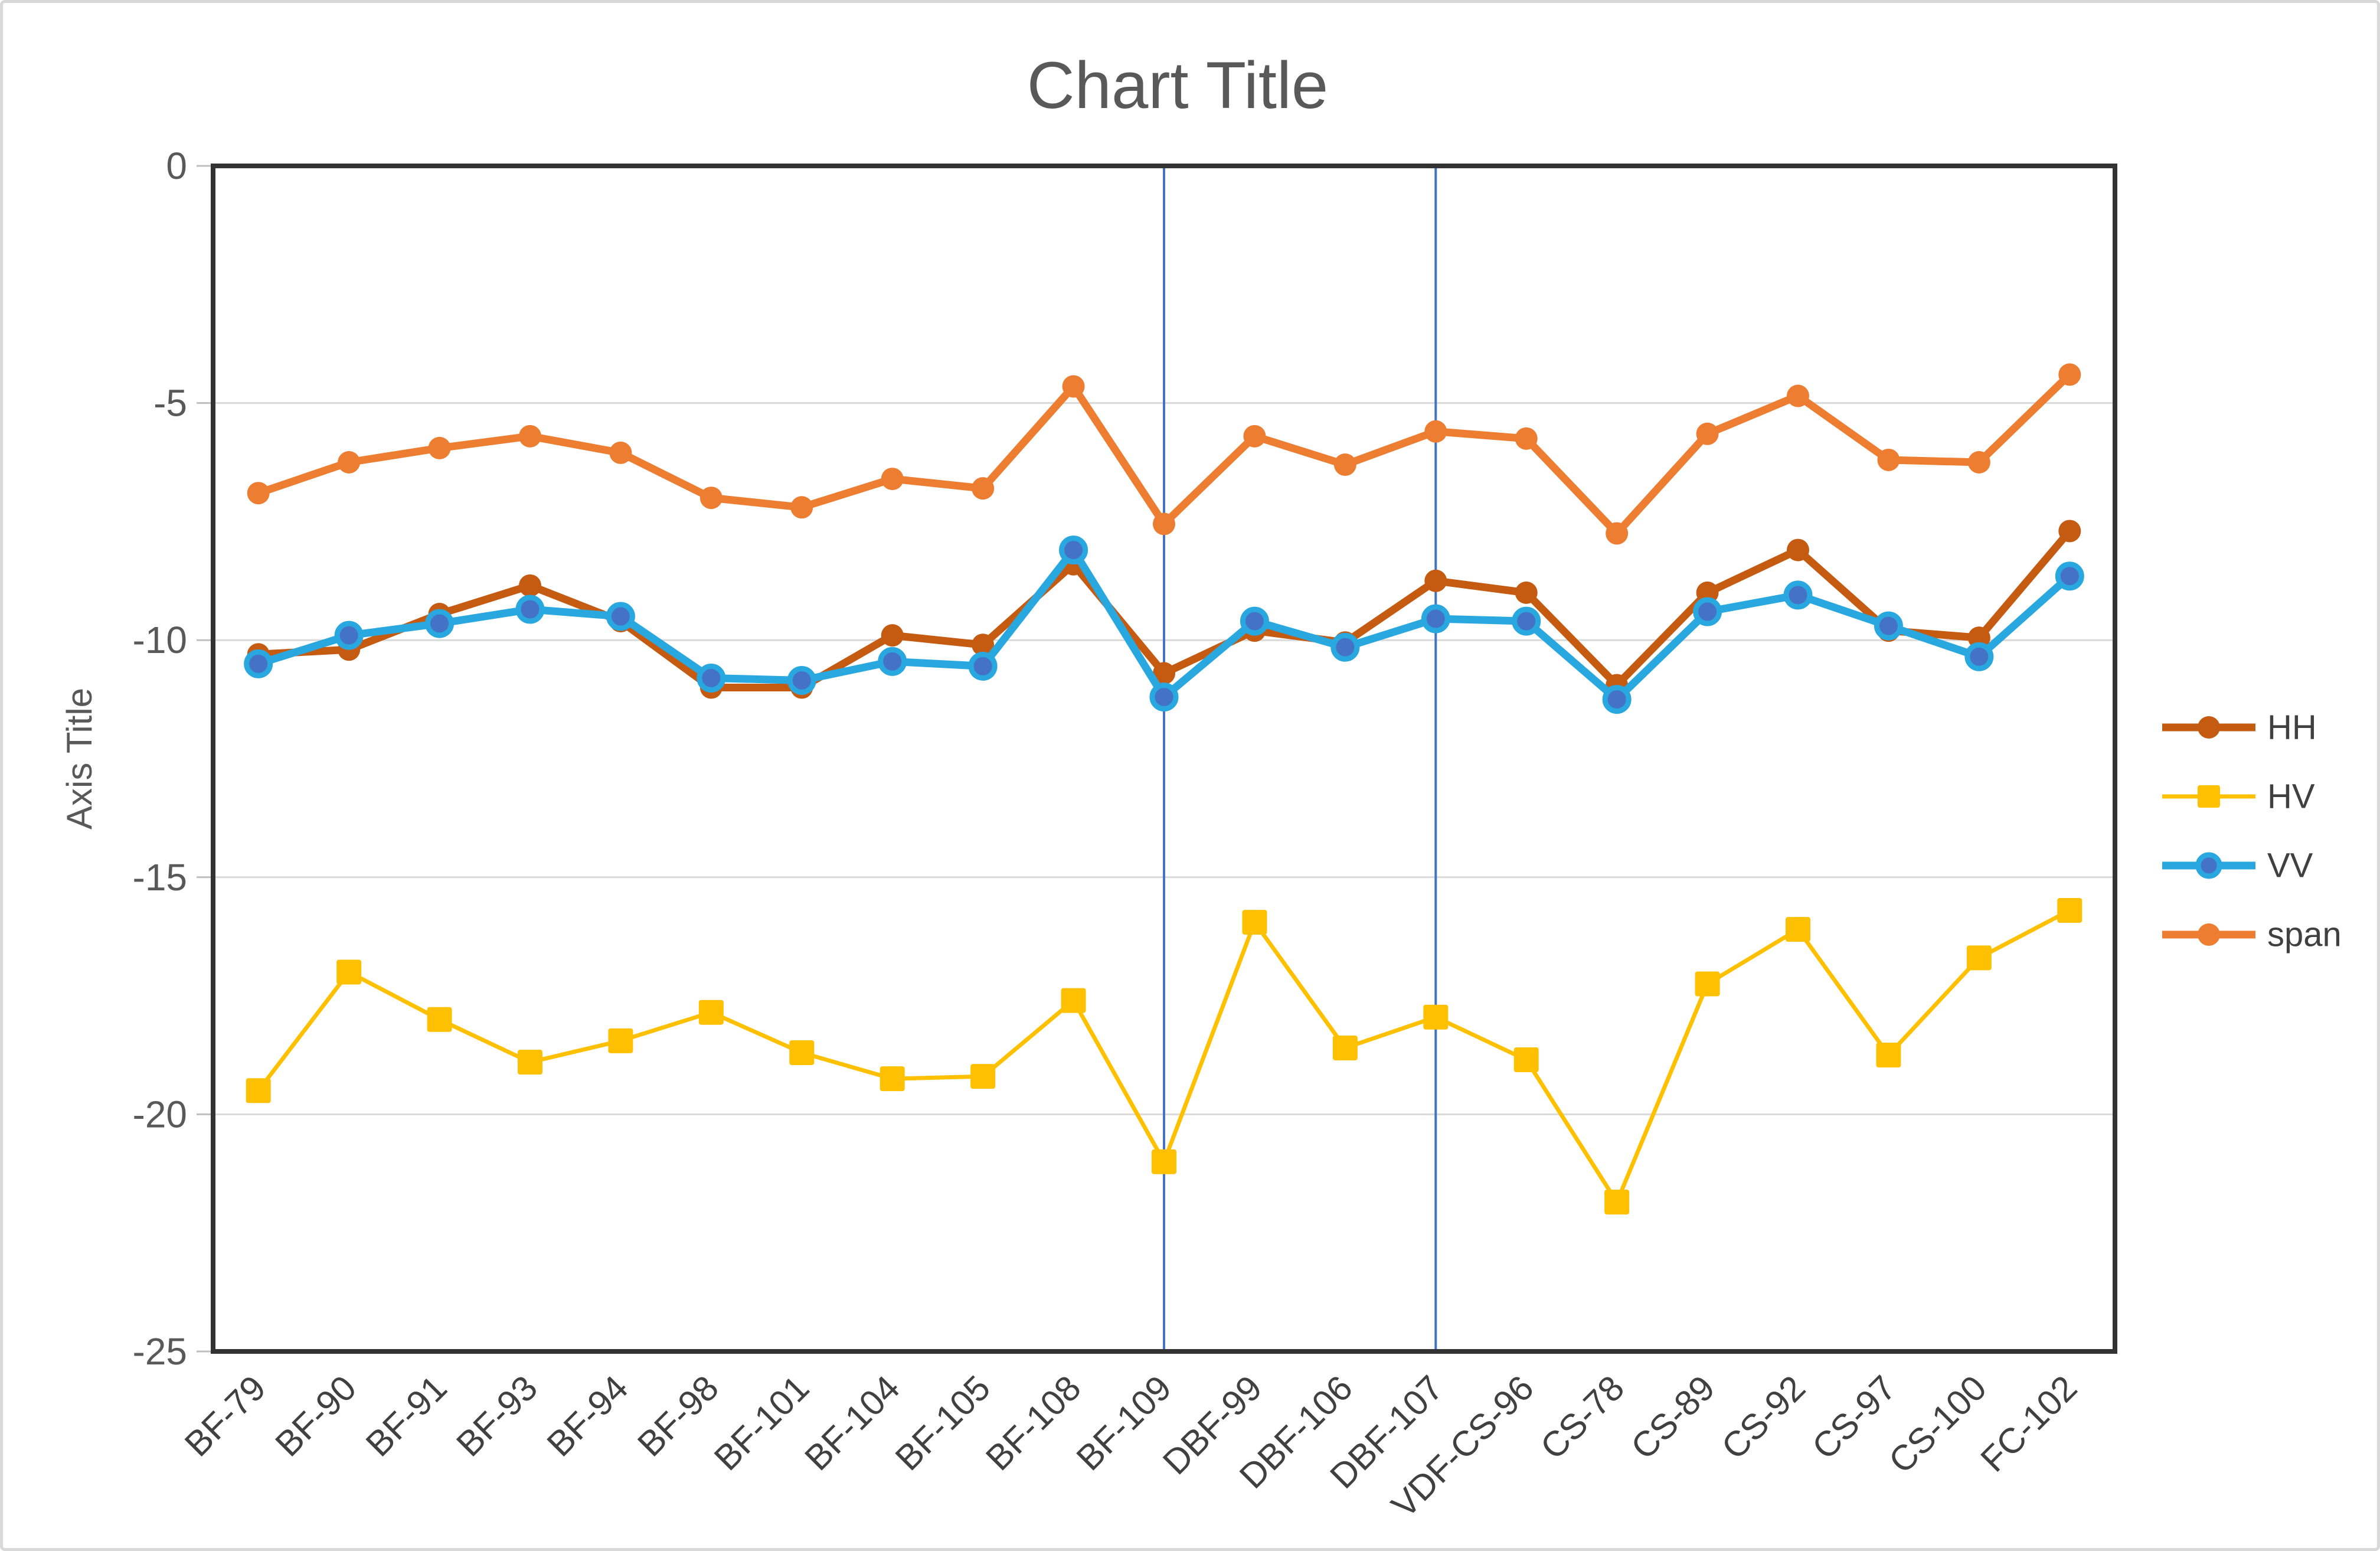 Image resolution: width=2380 pixels, height=1551 pixels. What do you see at coordinates (79, 759) in the screenshot?
I see `y-axis-title: Axis Title` at bounding box center [79, 759].